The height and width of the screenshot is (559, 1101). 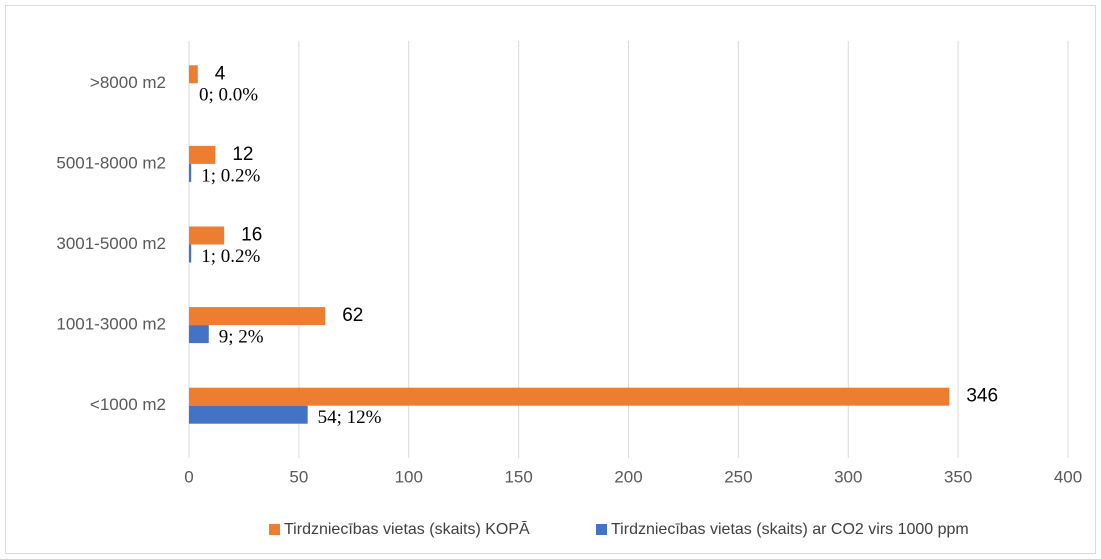 What do you see at coordinates (848, 476) in the screenshot?
I see `x-tick-label: 300` at bounding box center [848, 476].